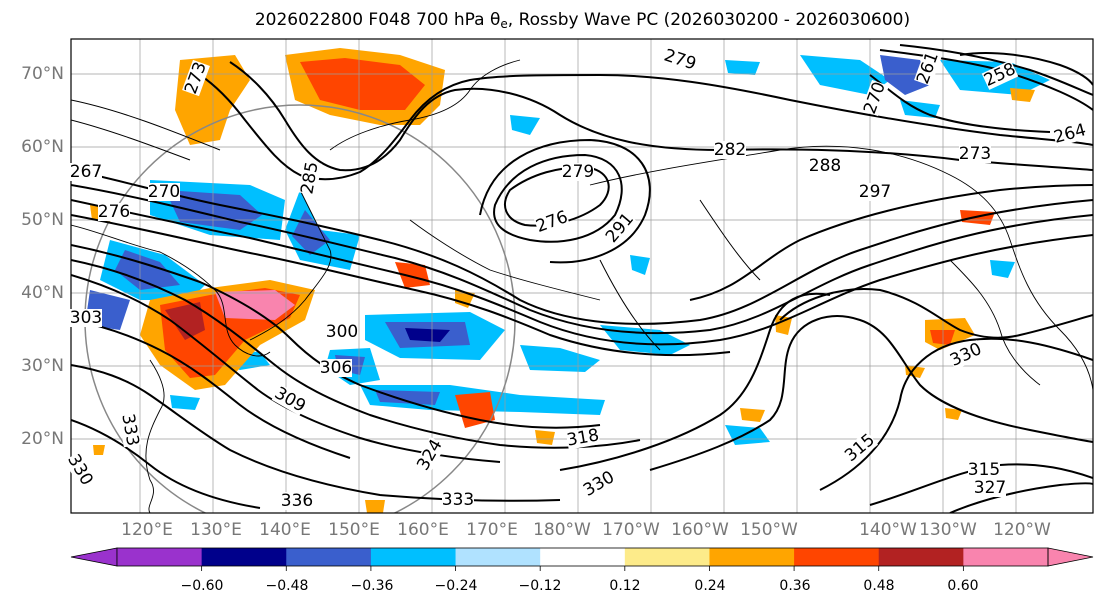 This screenshot has width=1105, height=606. Describe the element at coordinates (372, 586) in the screenshot. I see `colorbar-tick: −0.36` at that location.